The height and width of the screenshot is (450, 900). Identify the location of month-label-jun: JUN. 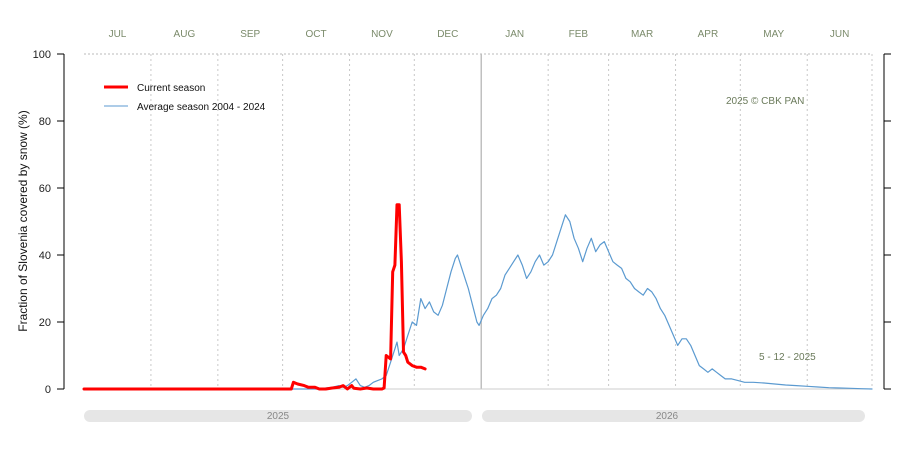
(839, 34).